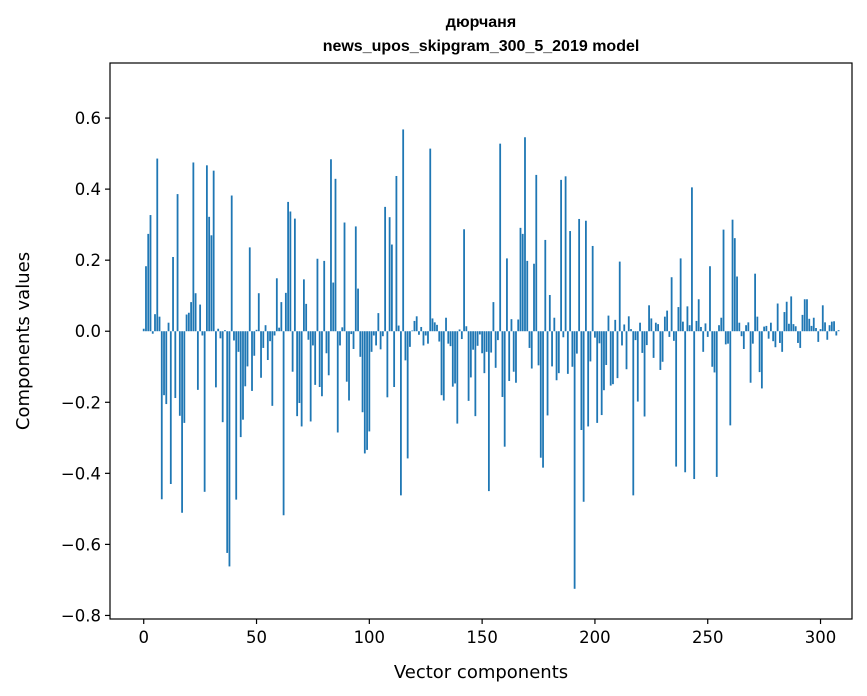 The height and width of the screenshot is (696, 867). I want to click on x-tick-label: 100, so click(370, 637).